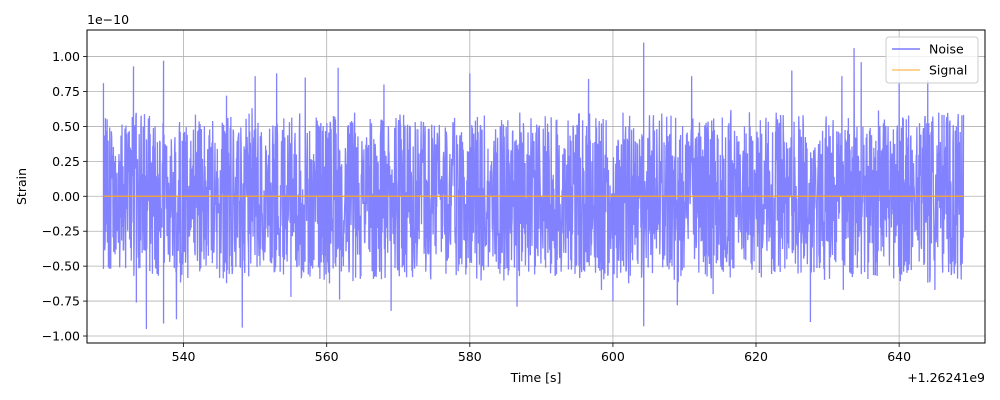 Image resolution: width=1000 pixels, height=400 pixels. I want to click on x-tick-label: 580, so click(470, 356).